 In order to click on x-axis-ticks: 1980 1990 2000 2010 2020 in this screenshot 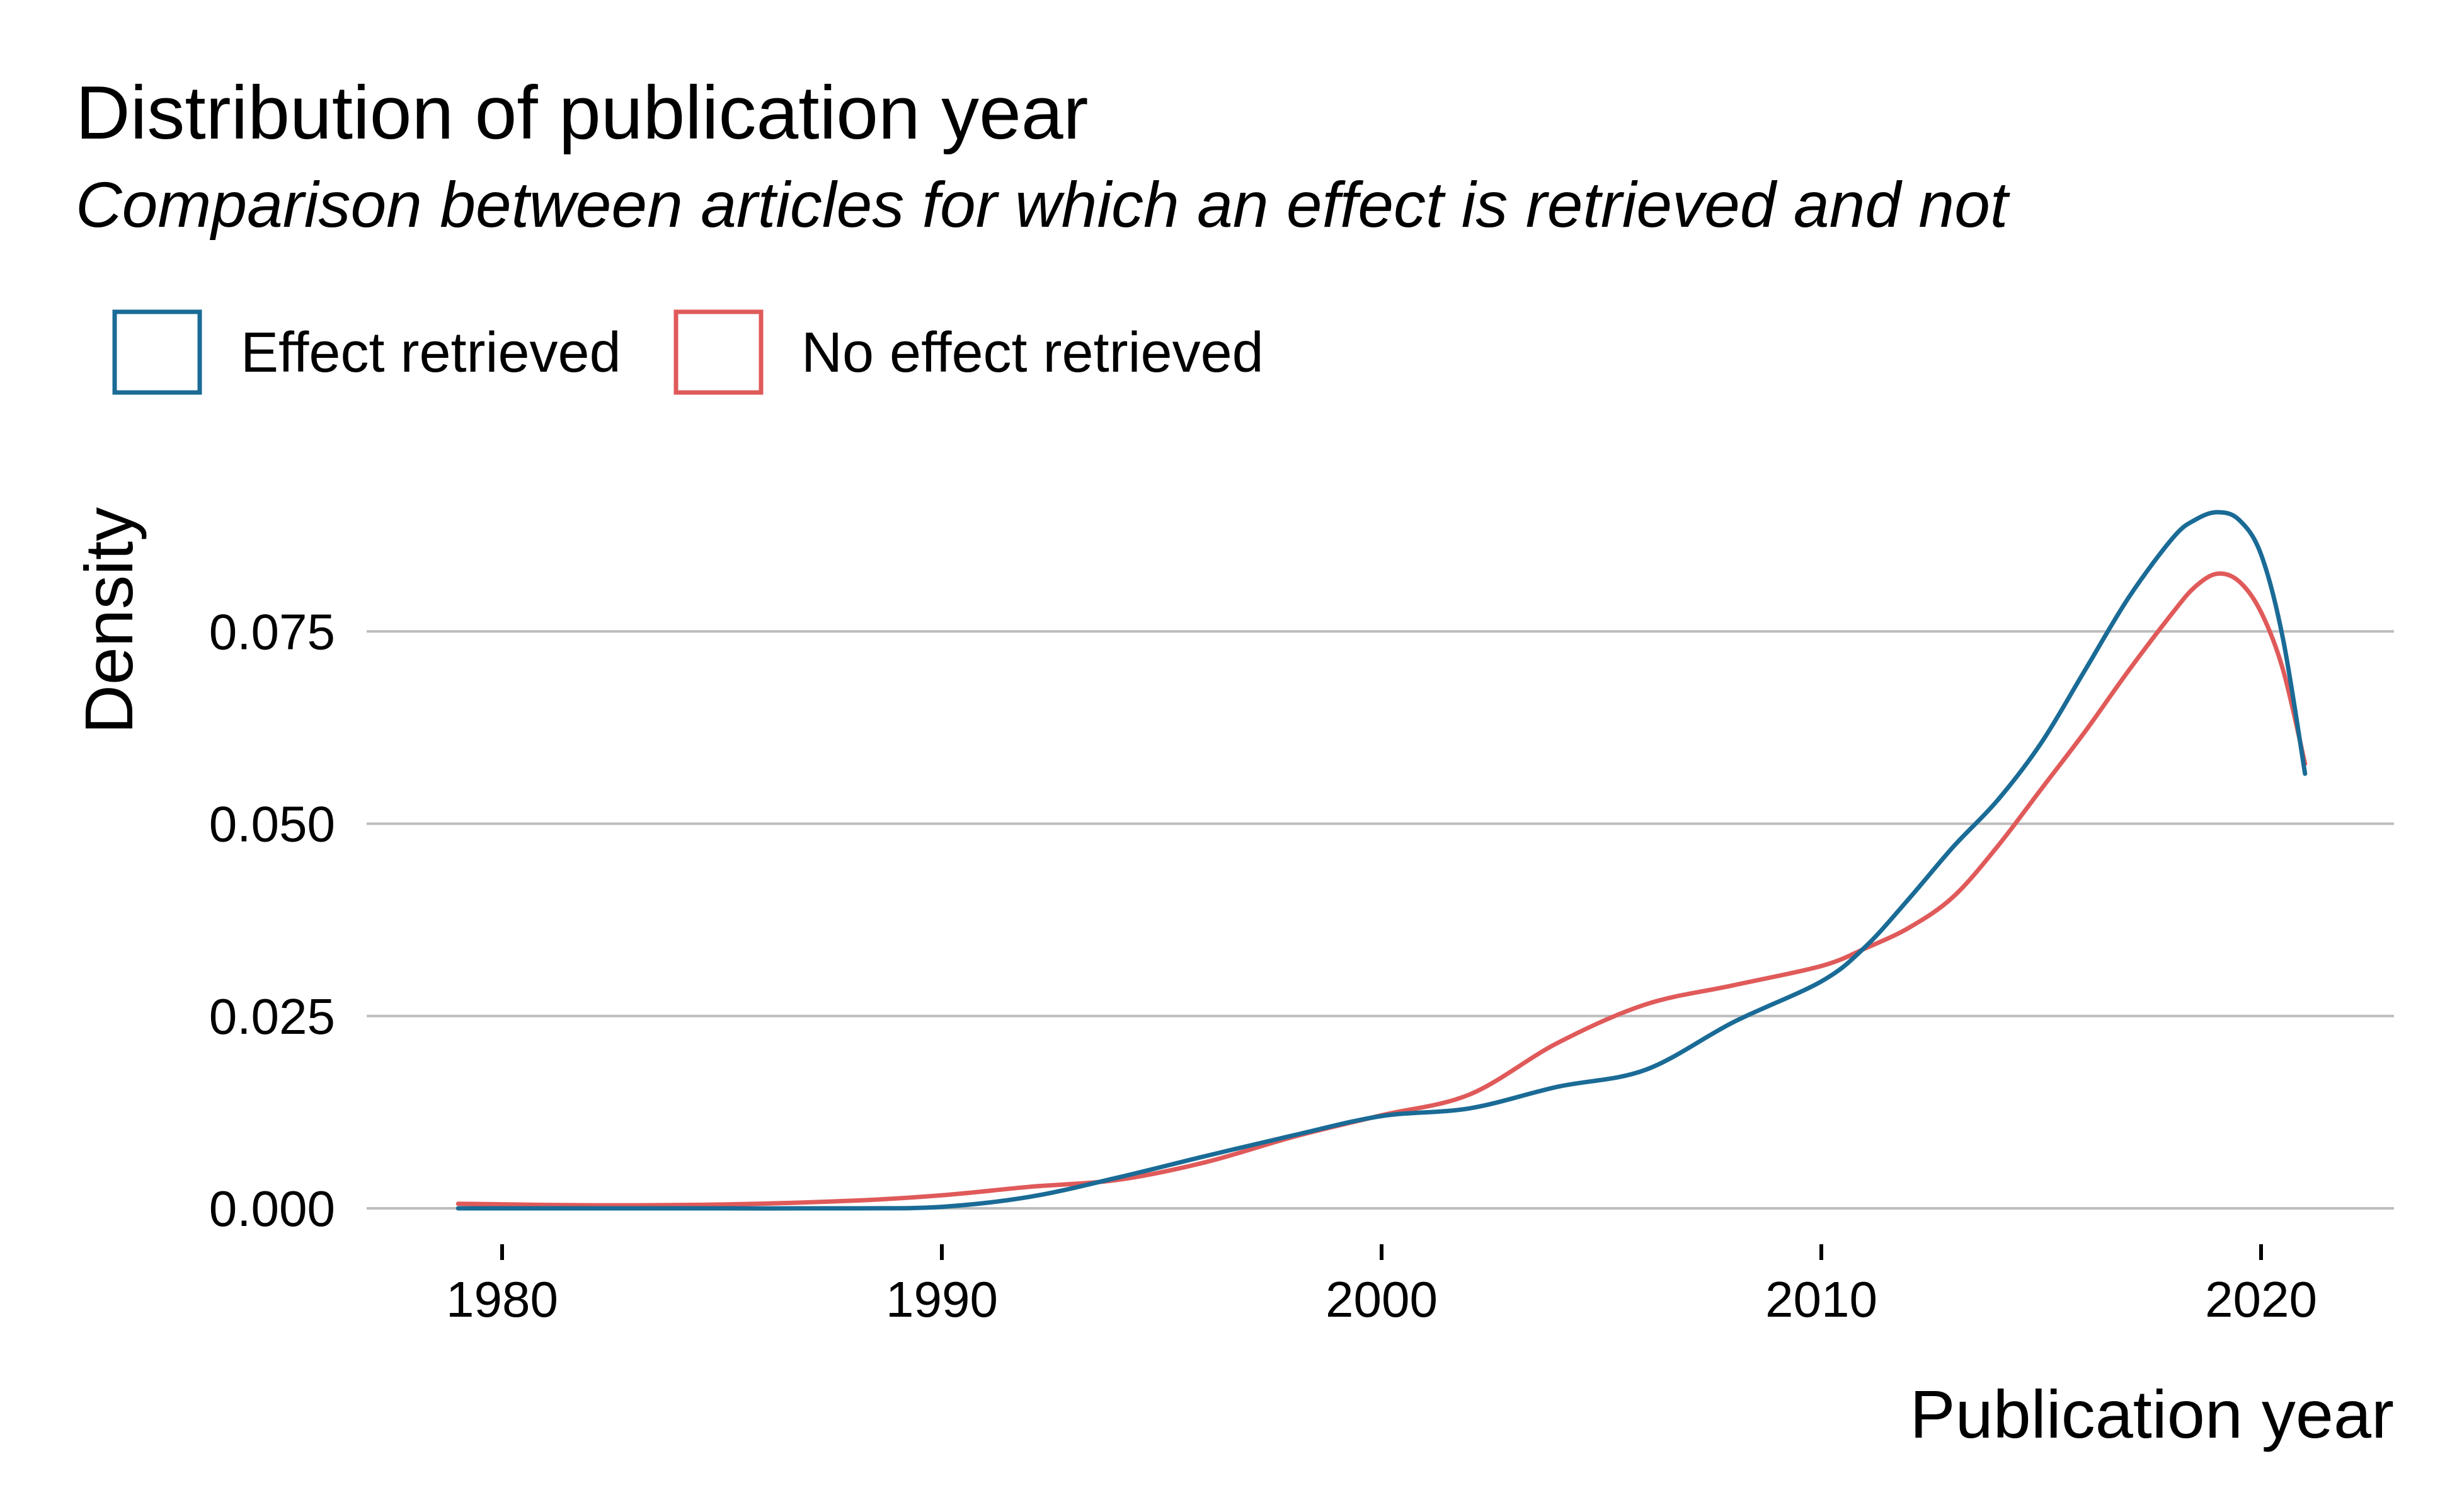, I will do `click(1381, 1285)`.